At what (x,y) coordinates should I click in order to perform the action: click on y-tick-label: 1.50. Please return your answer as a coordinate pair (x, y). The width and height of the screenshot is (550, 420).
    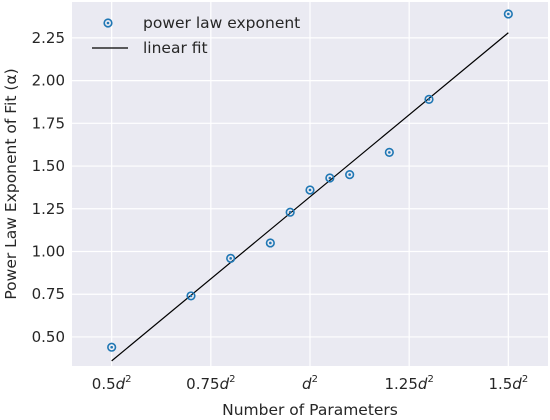
    Looking at the image, I should click on (48, 166).